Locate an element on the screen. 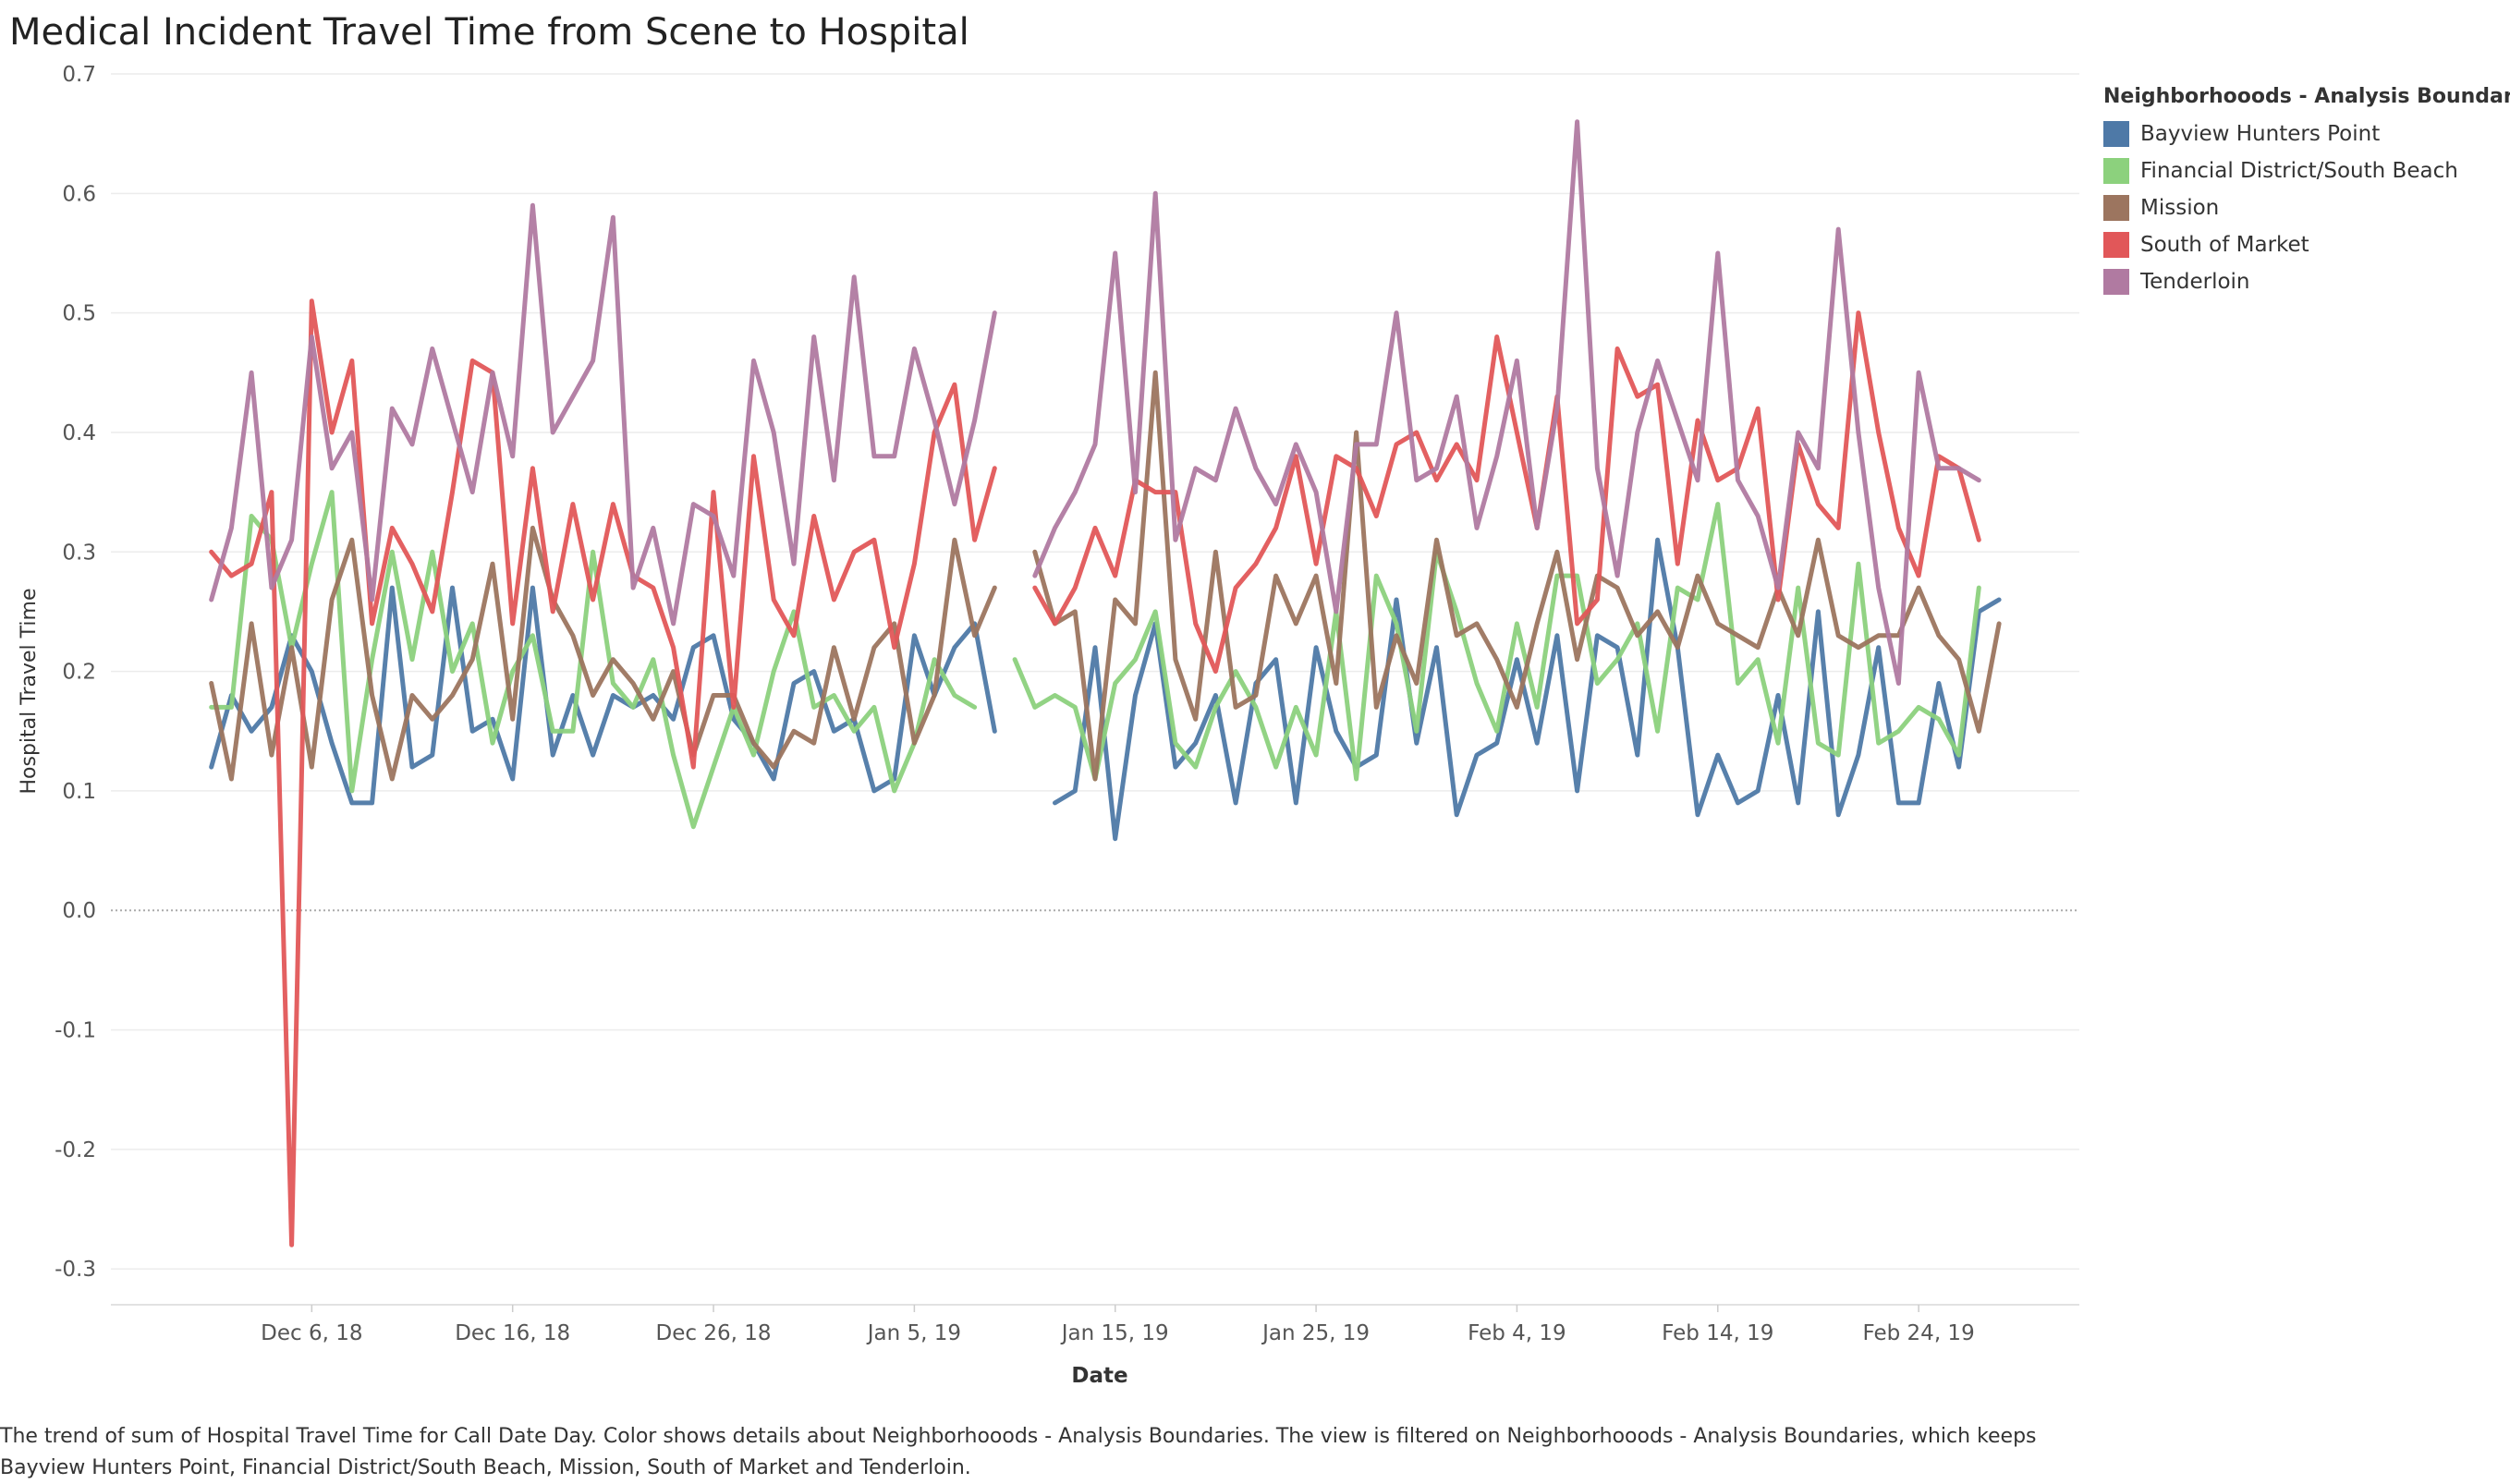 This screenshot has height=1484, width=2510. y-tick-label: 0.6 is located at coordinates (79, 194).